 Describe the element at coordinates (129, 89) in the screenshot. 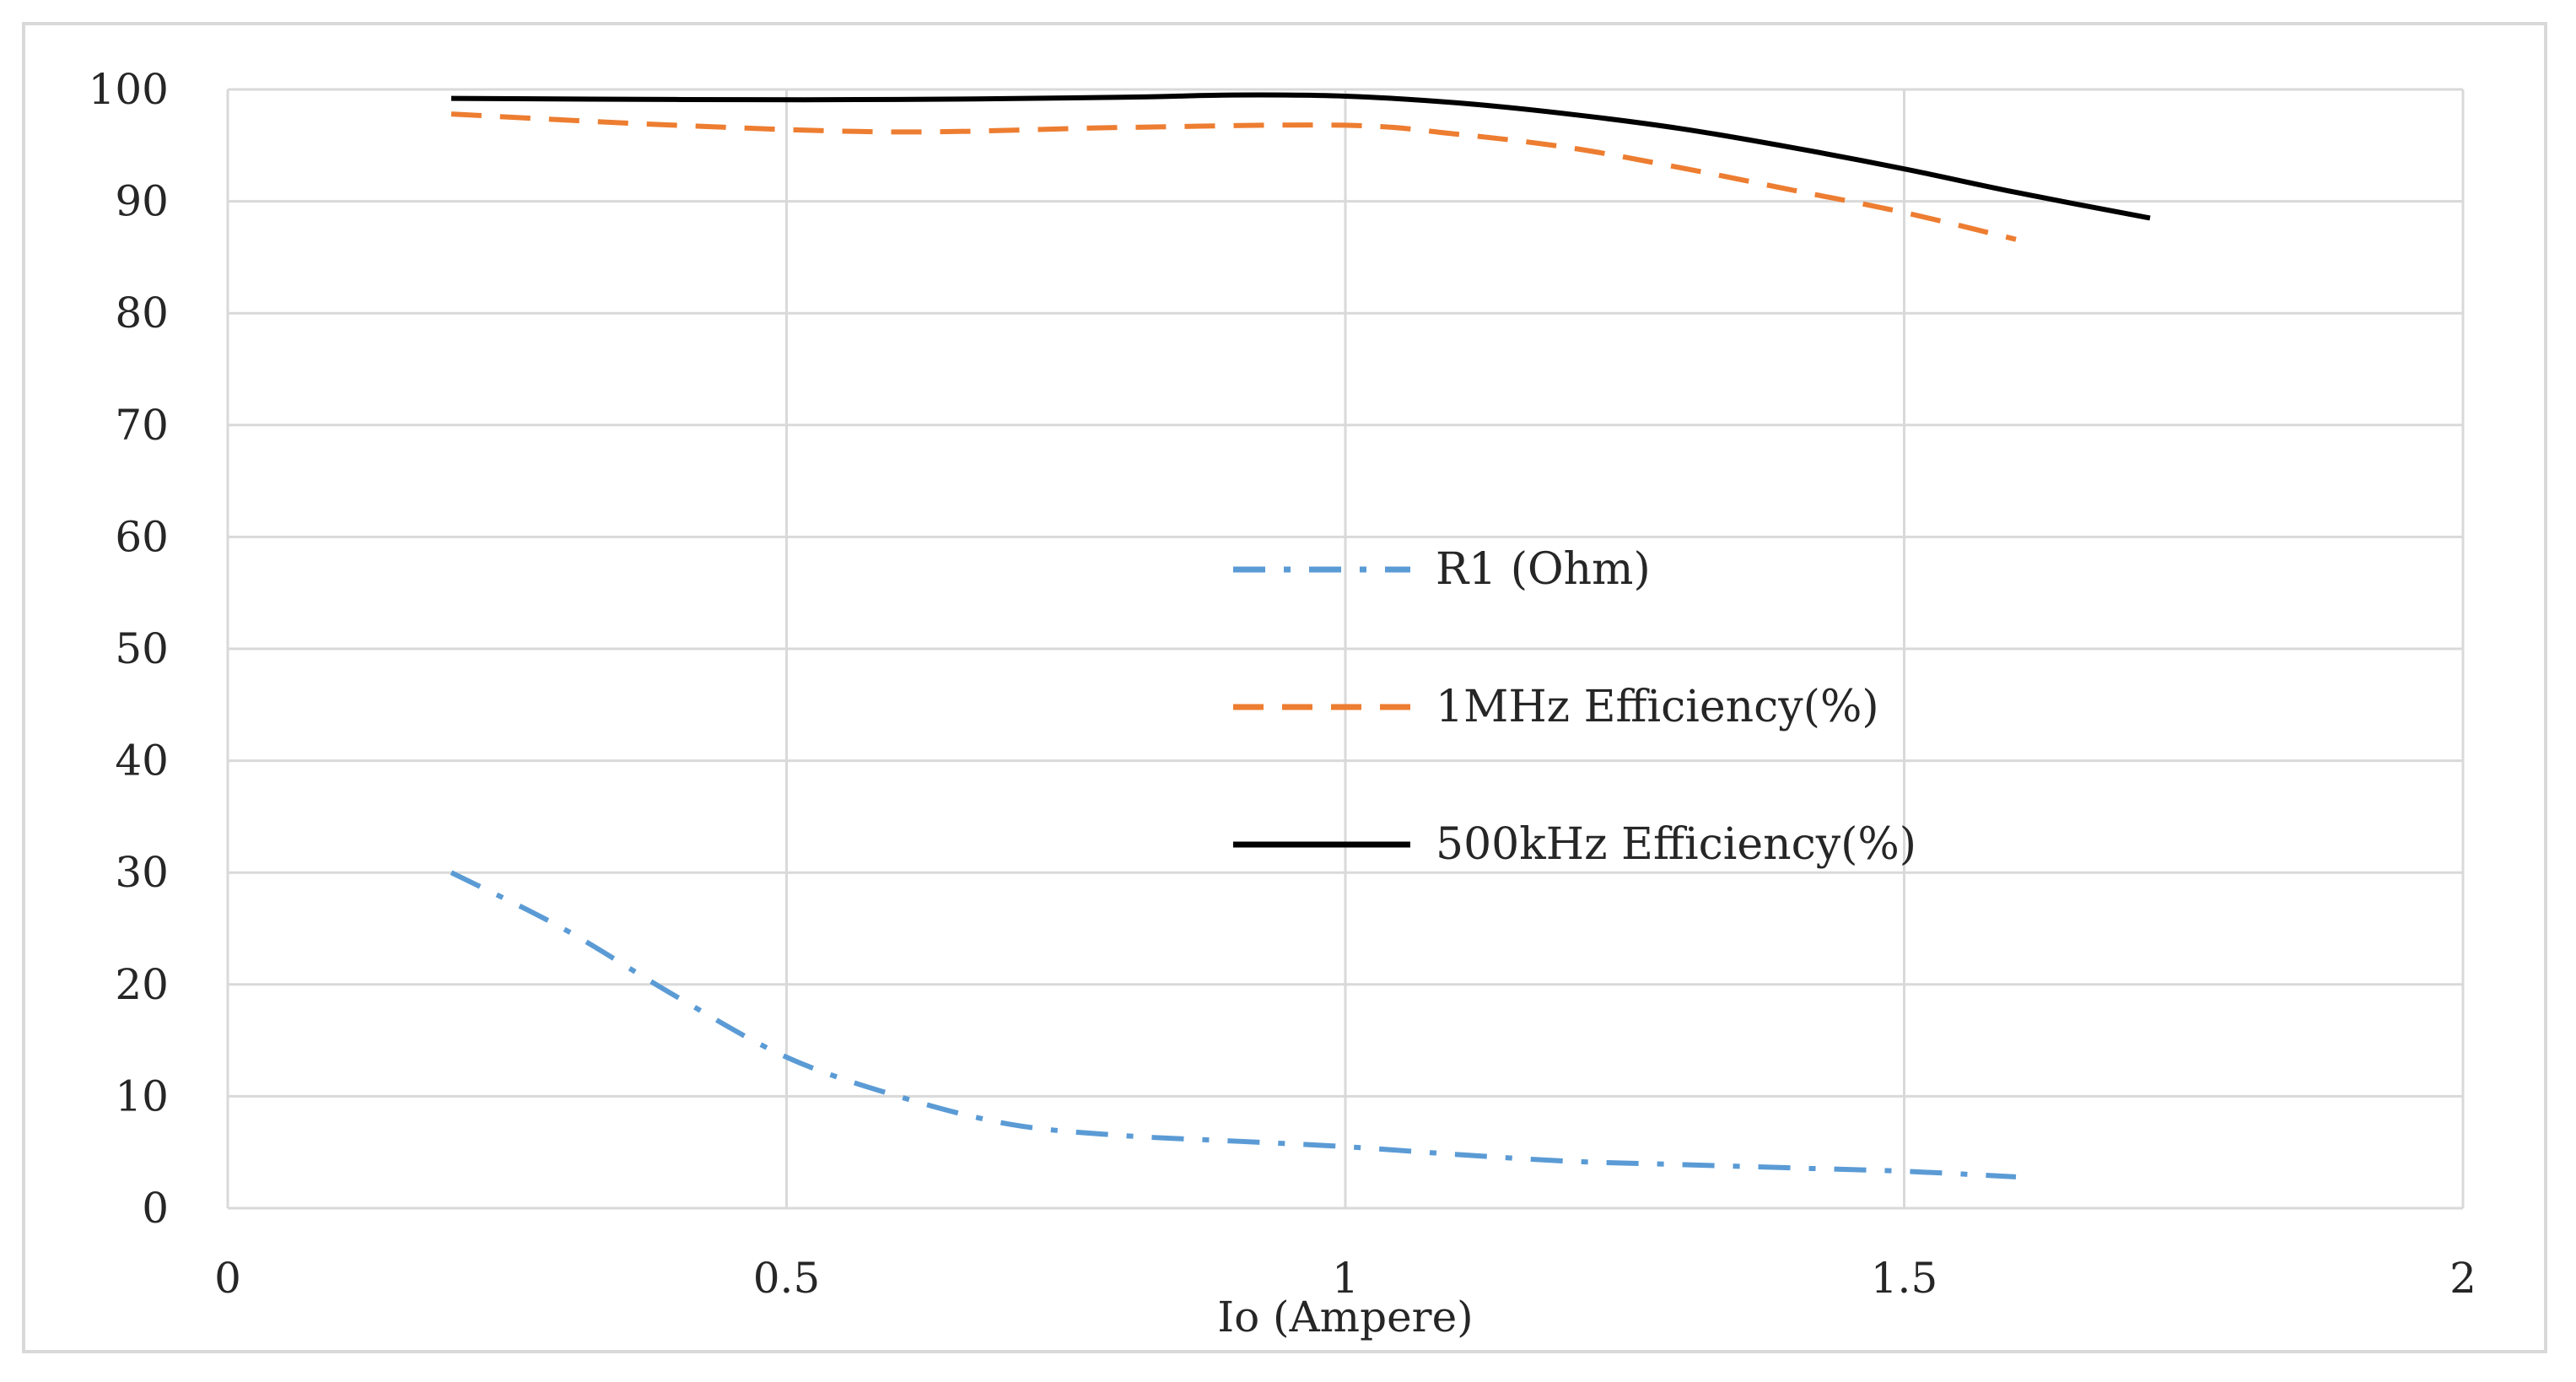

I see `y-tick-label: 100` at that location.